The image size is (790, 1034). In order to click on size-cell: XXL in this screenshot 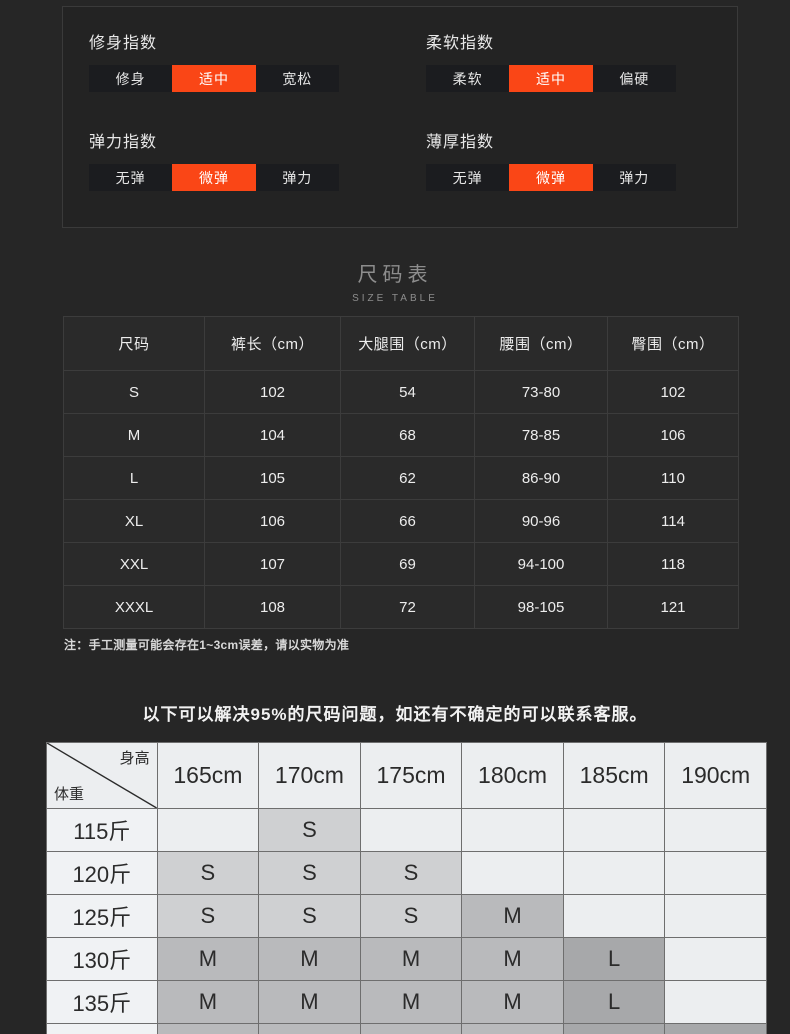, I will do `click(134, 564)`.